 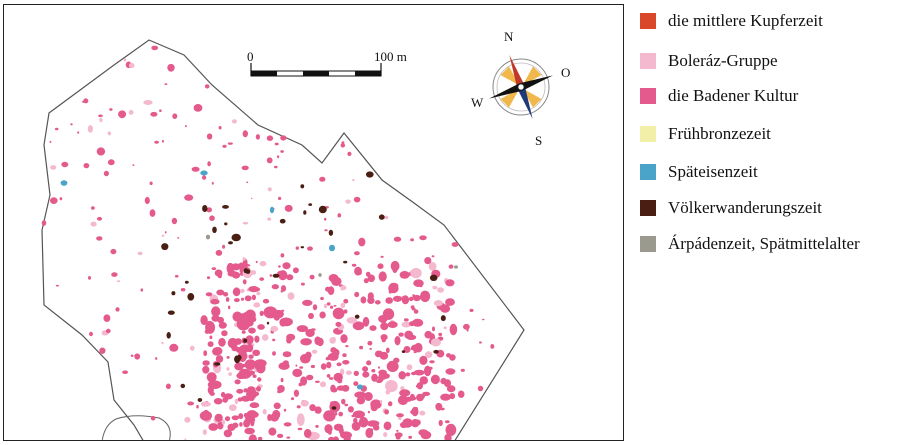 I want to click on compass-south-label: S, so click(x=538, y=140).